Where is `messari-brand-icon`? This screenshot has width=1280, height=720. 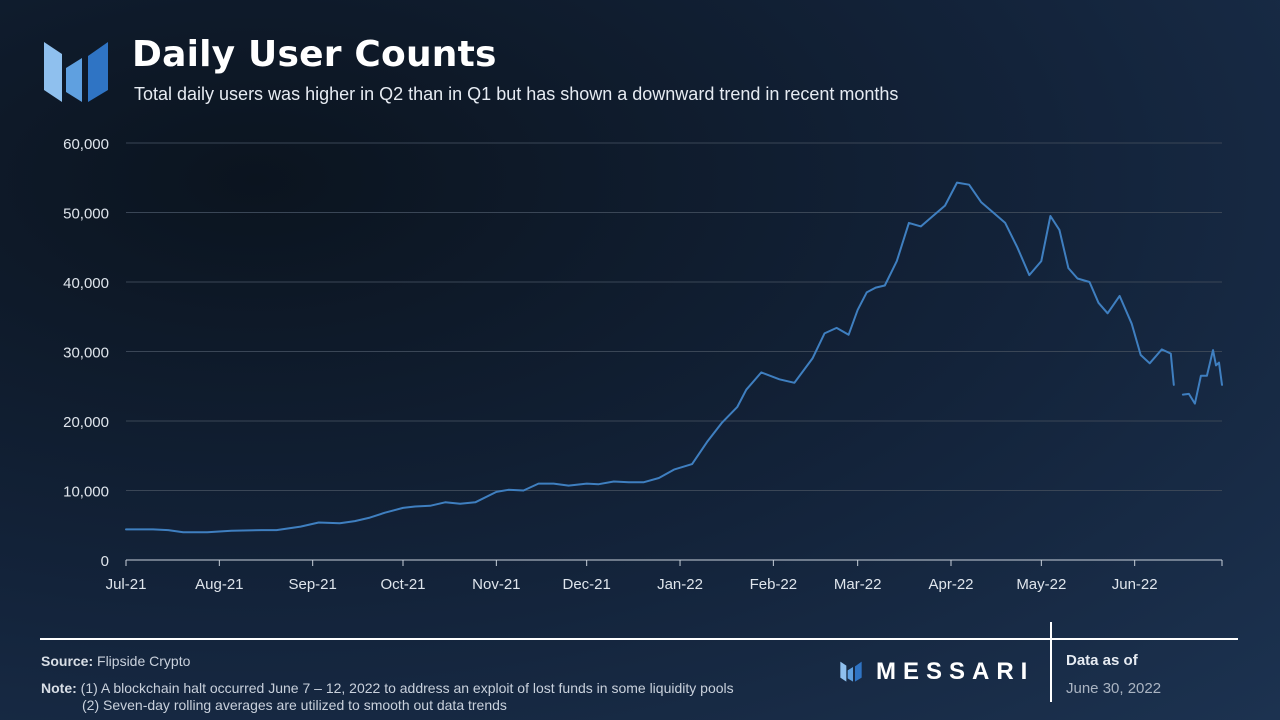
messari-brand-icon is located at coordinates (851, 671).